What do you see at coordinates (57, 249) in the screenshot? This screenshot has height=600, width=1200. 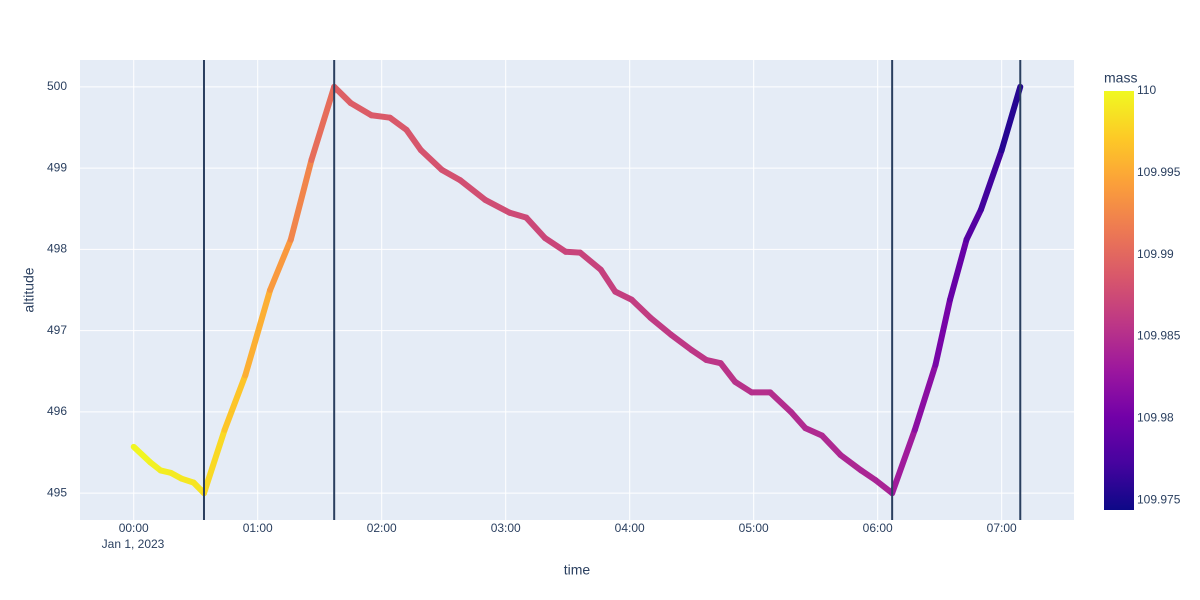 I see `y-tick-label: 498` at bounding box center [57, 249].